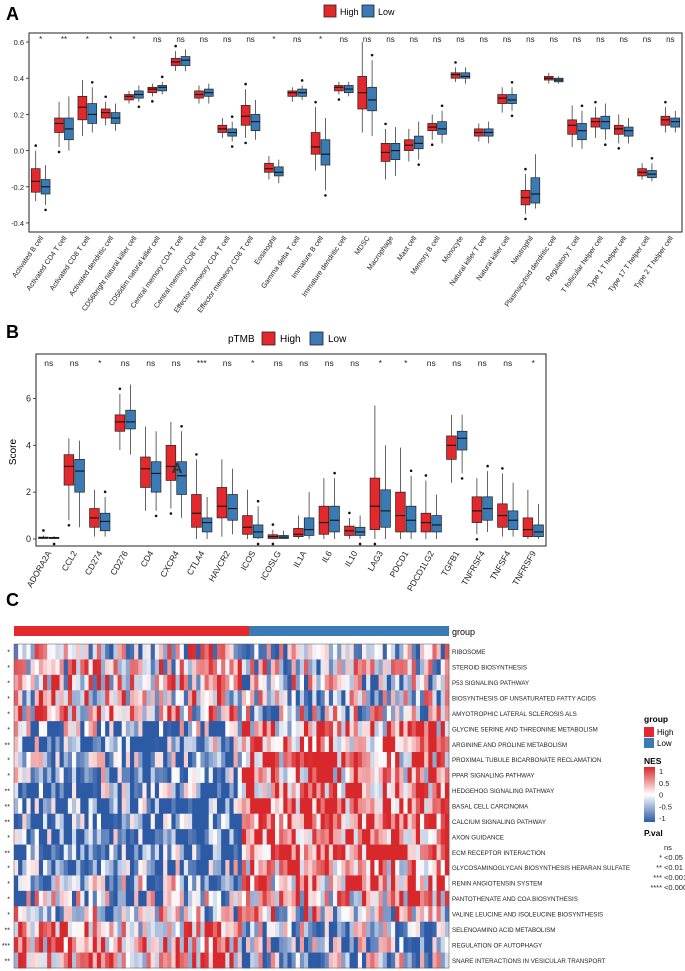 The height and width of the screenshot is (971, 685). I want to click on row-pvalue-star: **, so click(8, 792).